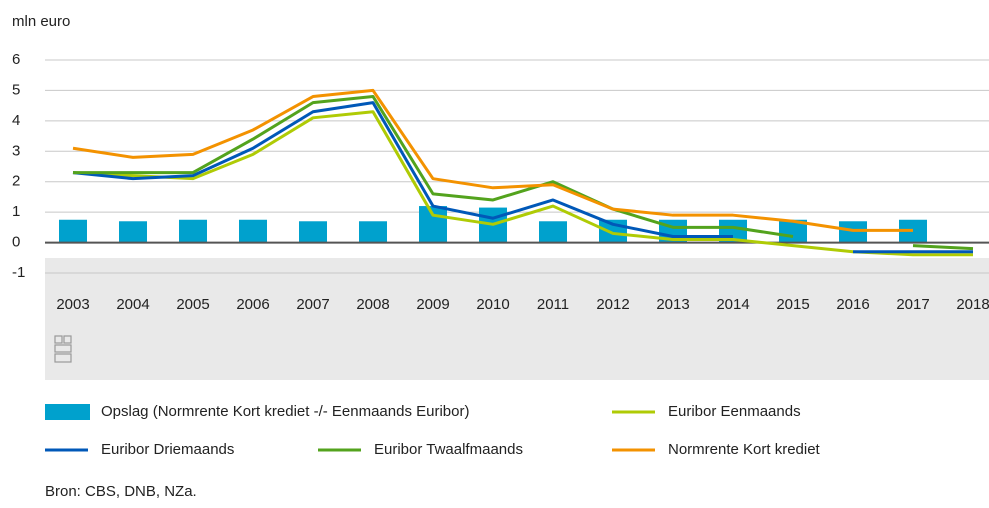 This screenshot has height=508, width=989. I want to click on y-axis-label: mln euro, so click(41, 21).